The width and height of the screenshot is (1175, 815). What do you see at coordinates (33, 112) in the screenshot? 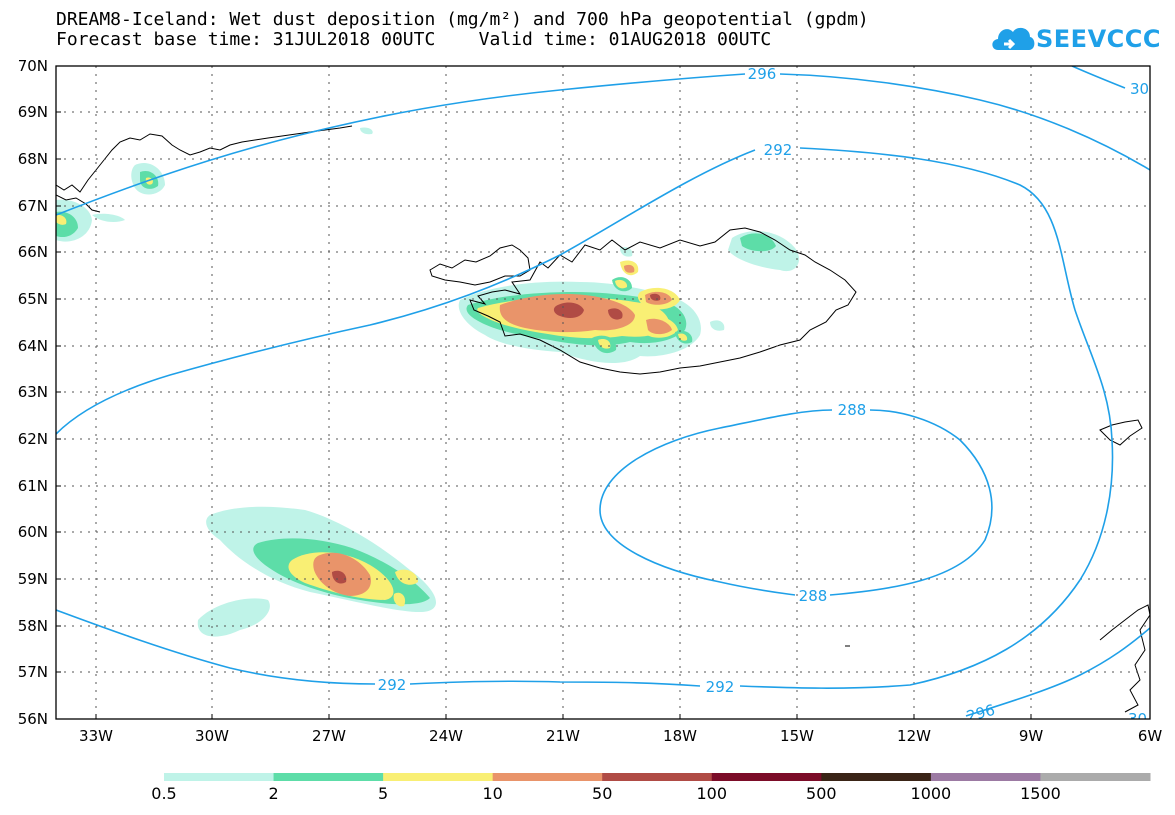
I see `lat-label: 69N` at bounding box center [33, 112].